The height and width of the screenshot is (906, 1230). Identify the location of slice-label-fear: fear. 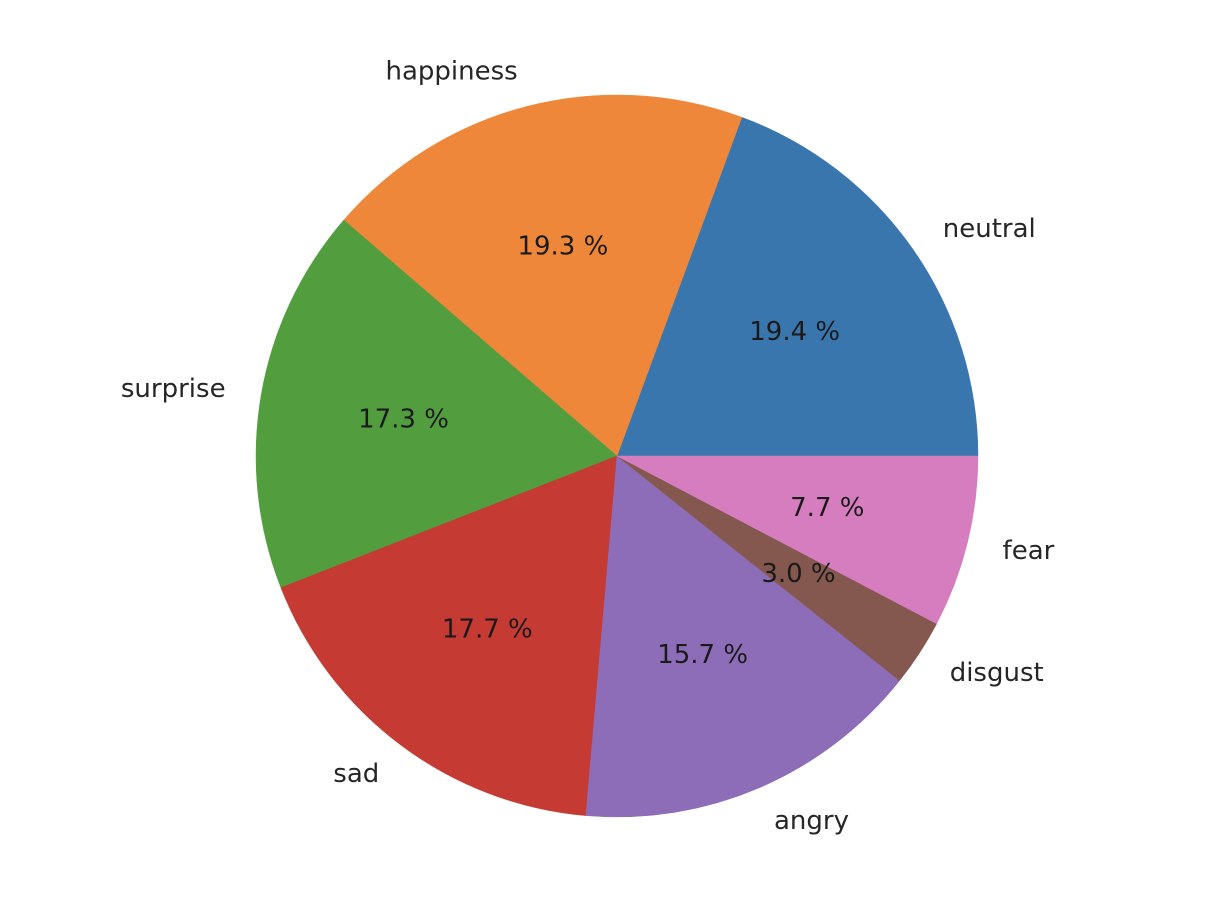
(1029, 551).